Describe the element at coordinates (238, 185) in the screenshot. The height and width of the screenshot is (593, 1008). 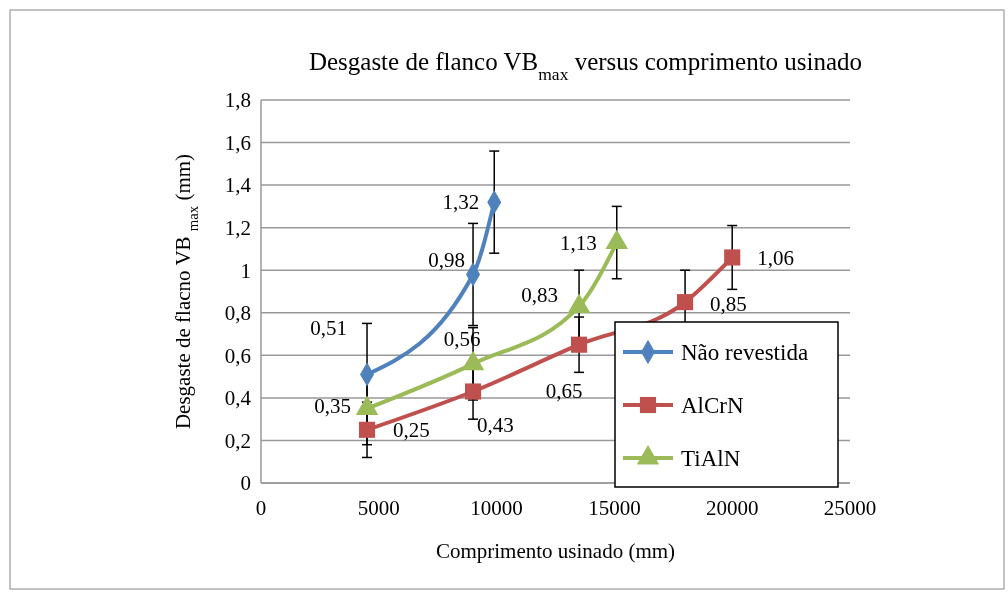
I see `y-tick-label: 1,4` at that location.